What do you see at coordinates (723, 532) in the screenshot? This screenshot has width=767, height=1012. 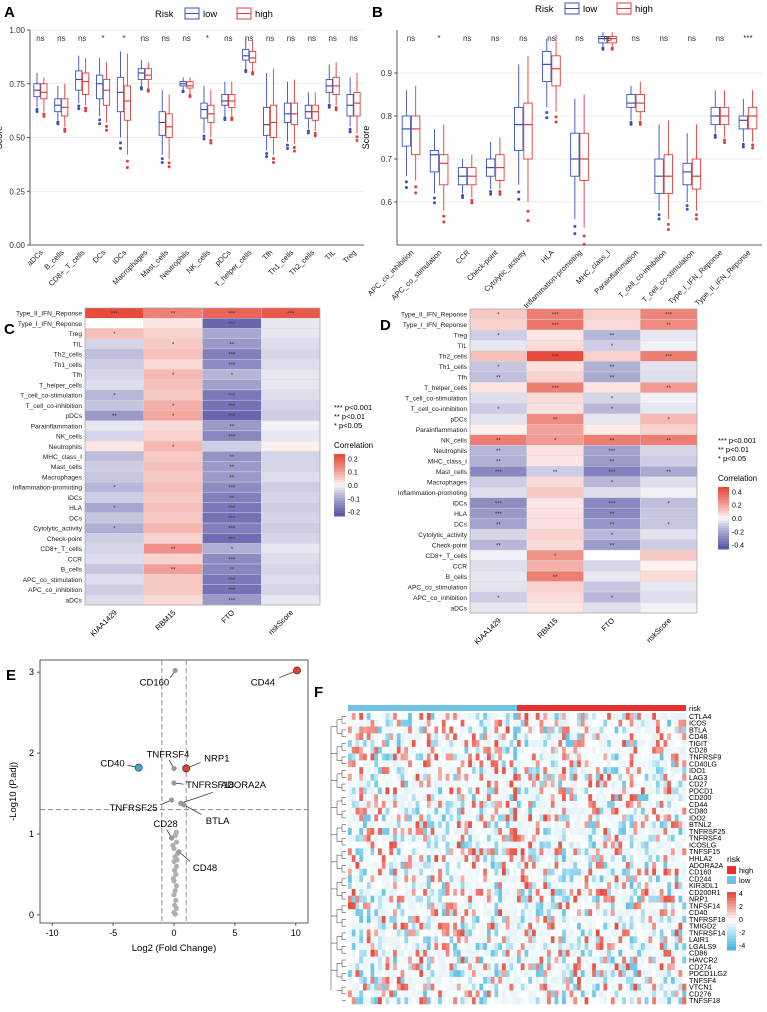 I see `color-legend-swatch` at bounding box center [723, 532].